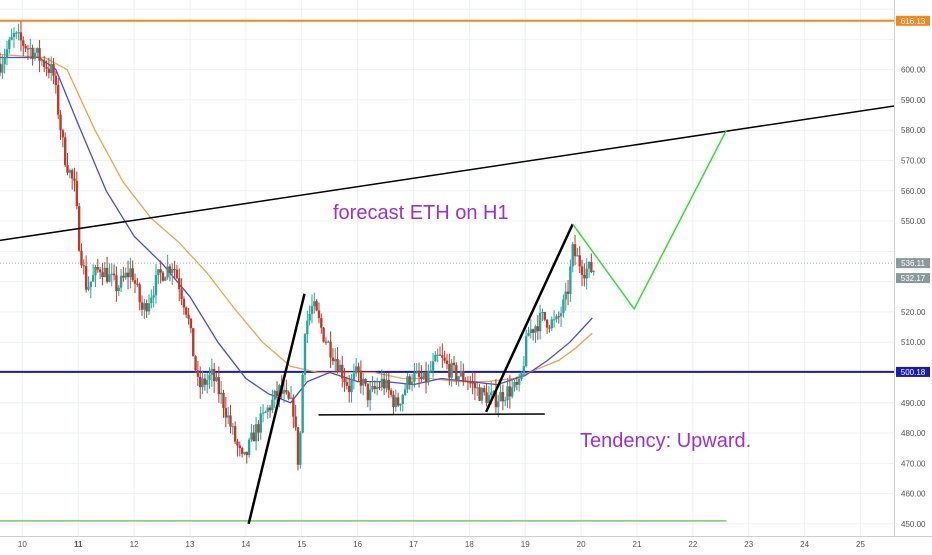 The width and height of the screenshot is (932, 555). What do you see at coordinates (913, 372) in the screenshot?
I see `badge-500-text: 500.18` at bounding box center [913, 372].